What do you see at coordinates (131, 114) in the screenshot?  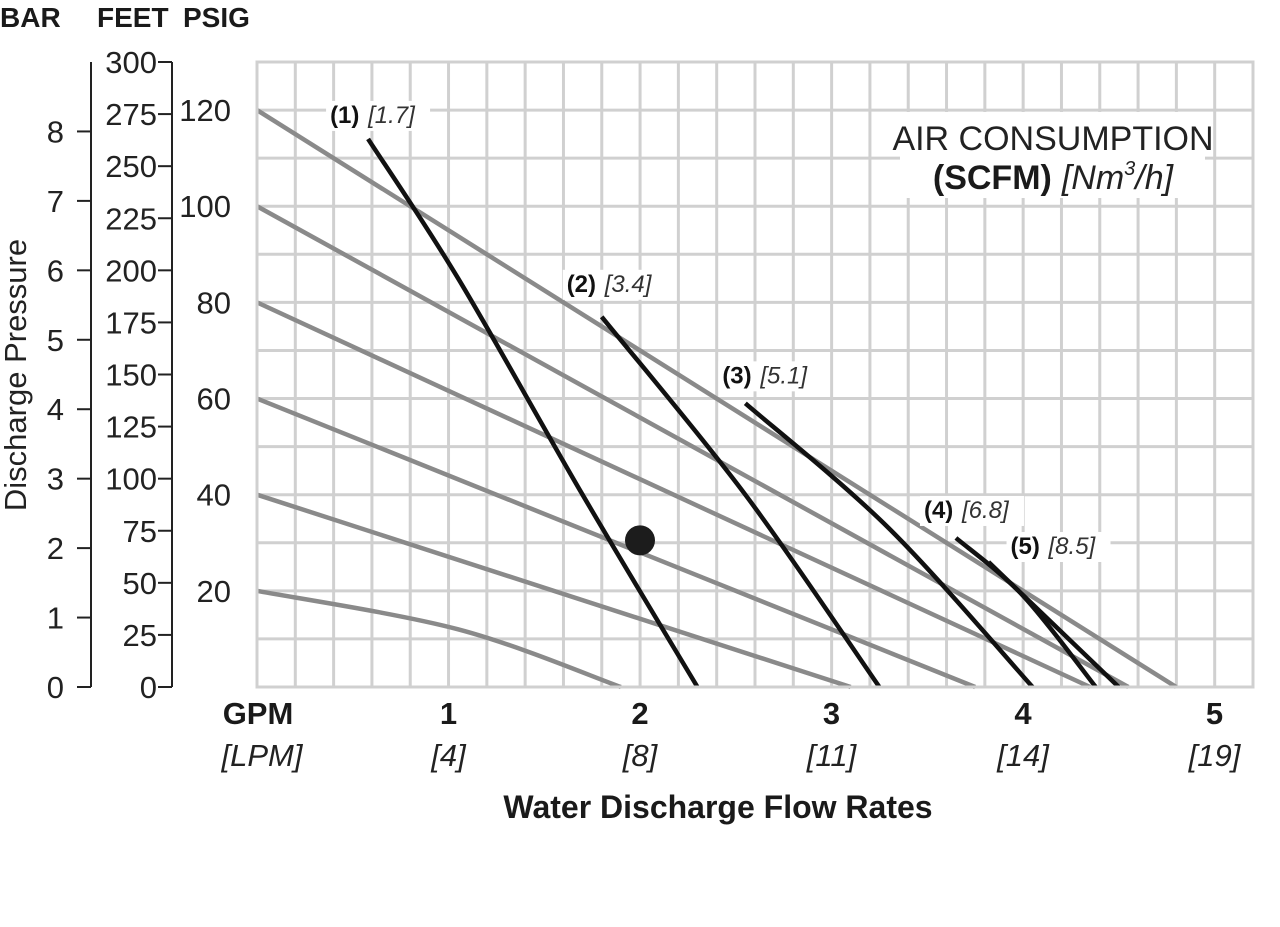 I see `feet-tick-label: 275` at bounding box center [131, 114].